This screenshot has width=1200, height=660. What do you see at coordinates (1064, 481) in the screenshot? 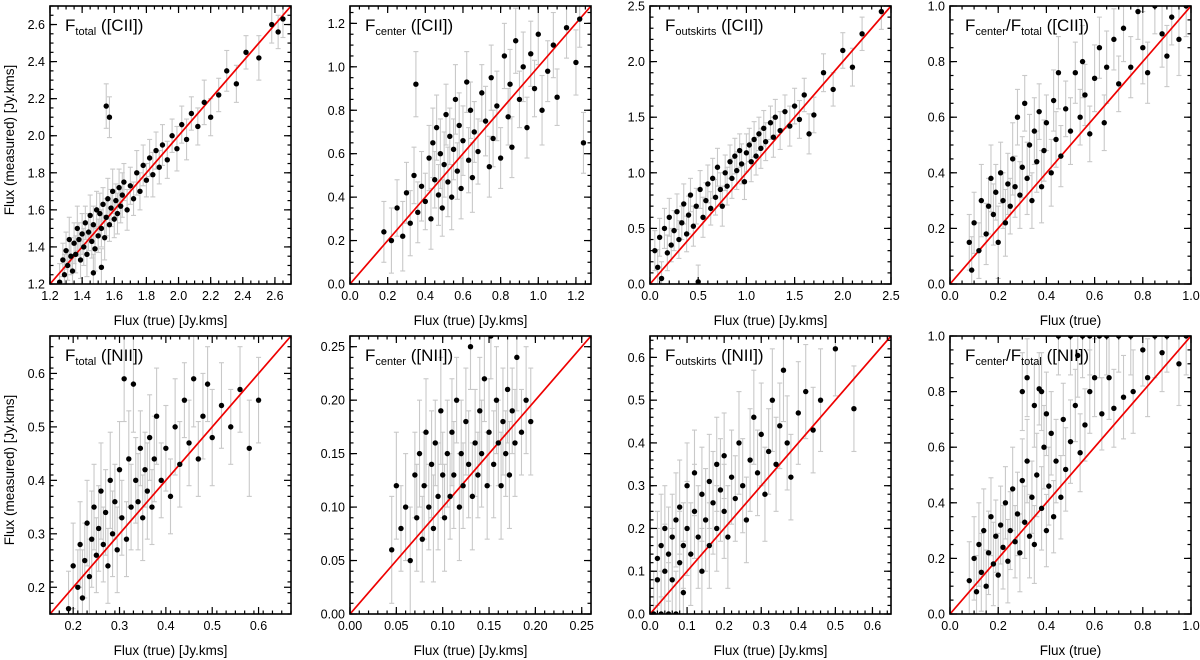
I see `scatter-plot-ratio-nii: 0.00.0 0.2 0.2 0.4 0.4 0.6 0.6 0.8 0.8 1.0 1.0` at bounding box center [1064, 481].